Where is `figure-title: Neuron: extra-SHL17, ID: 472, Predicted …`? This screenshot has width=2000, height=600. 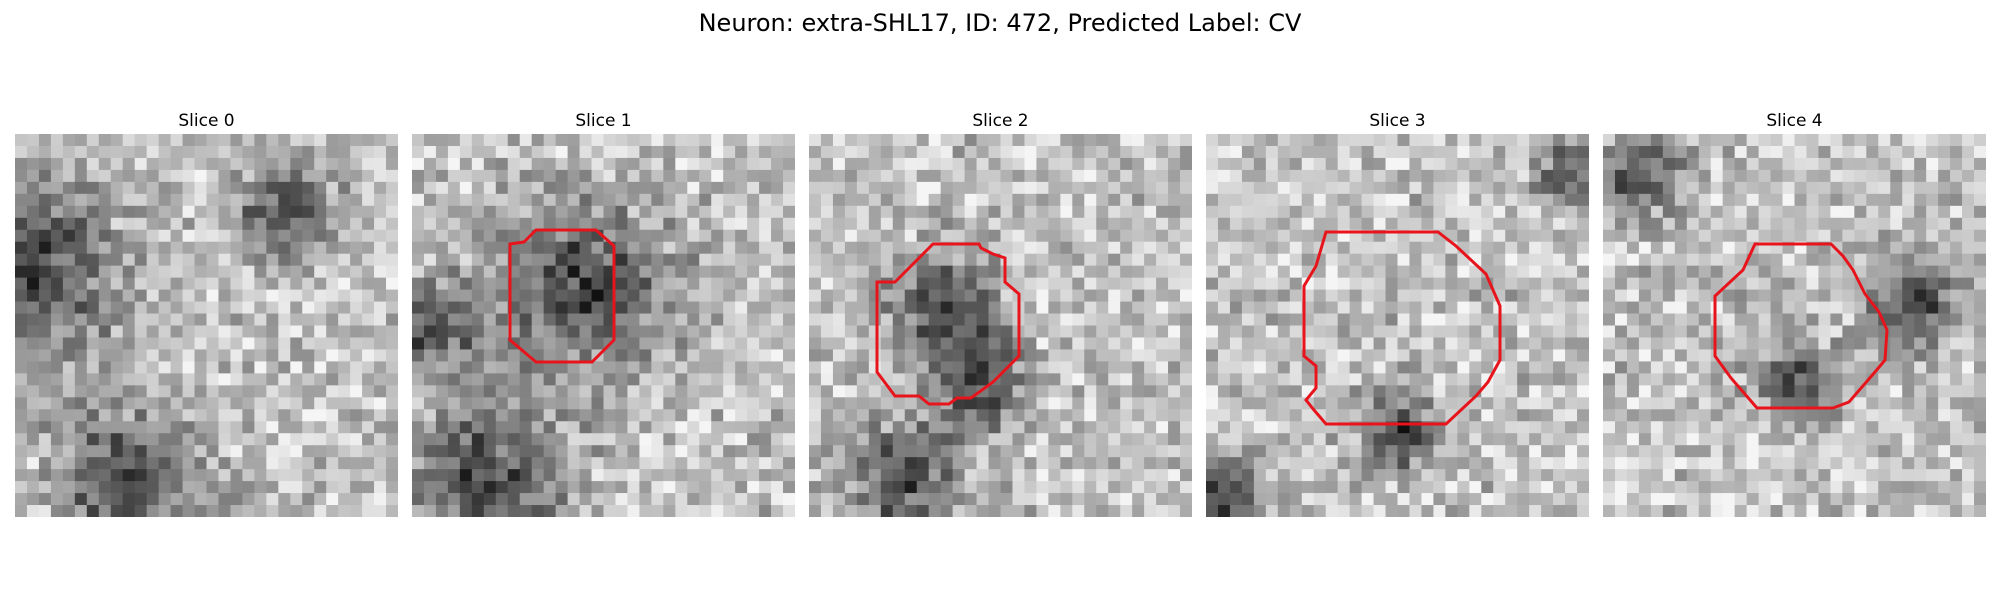 figure-title: Neuron: extra-SHL17, ID: 472, Predicted … is located at coordinates (1000, 23).